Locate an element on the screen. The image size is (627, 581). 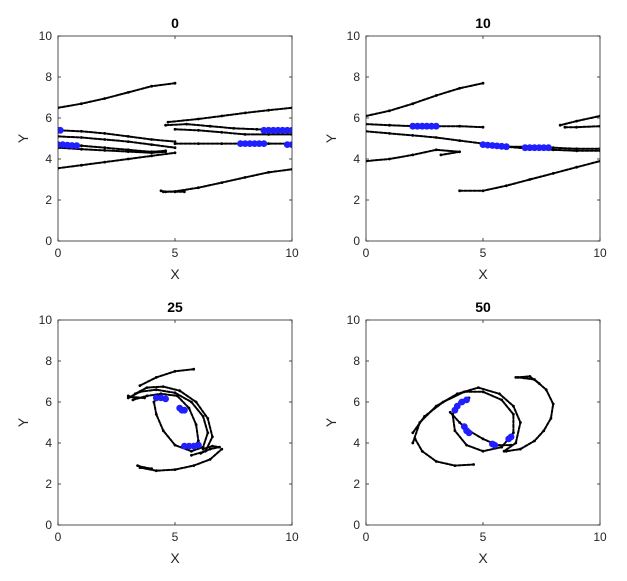
x-tick-label: 0 is located at coordinates (366, 253).